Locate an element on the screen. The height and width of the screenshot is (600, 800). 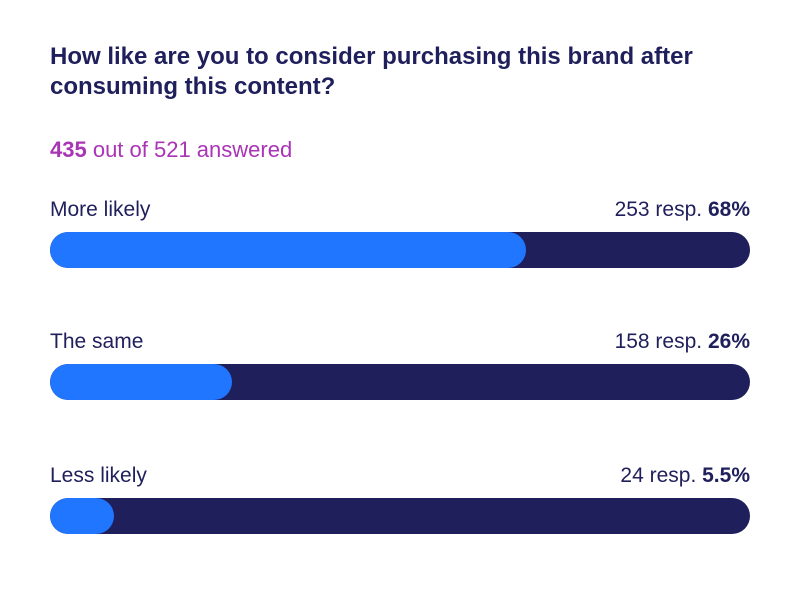
option-row-the-same: The same 158 resp. 26% is located at coordinates (400, 368).